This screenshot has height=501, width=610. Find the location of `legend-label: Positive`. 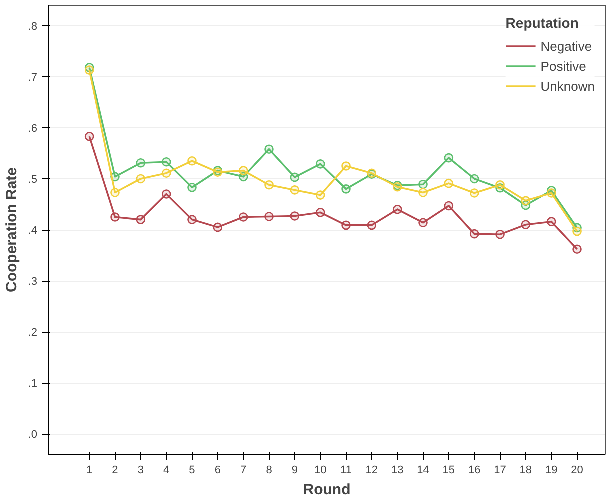

legend-label: Positive is located at coordinates (563, 66).